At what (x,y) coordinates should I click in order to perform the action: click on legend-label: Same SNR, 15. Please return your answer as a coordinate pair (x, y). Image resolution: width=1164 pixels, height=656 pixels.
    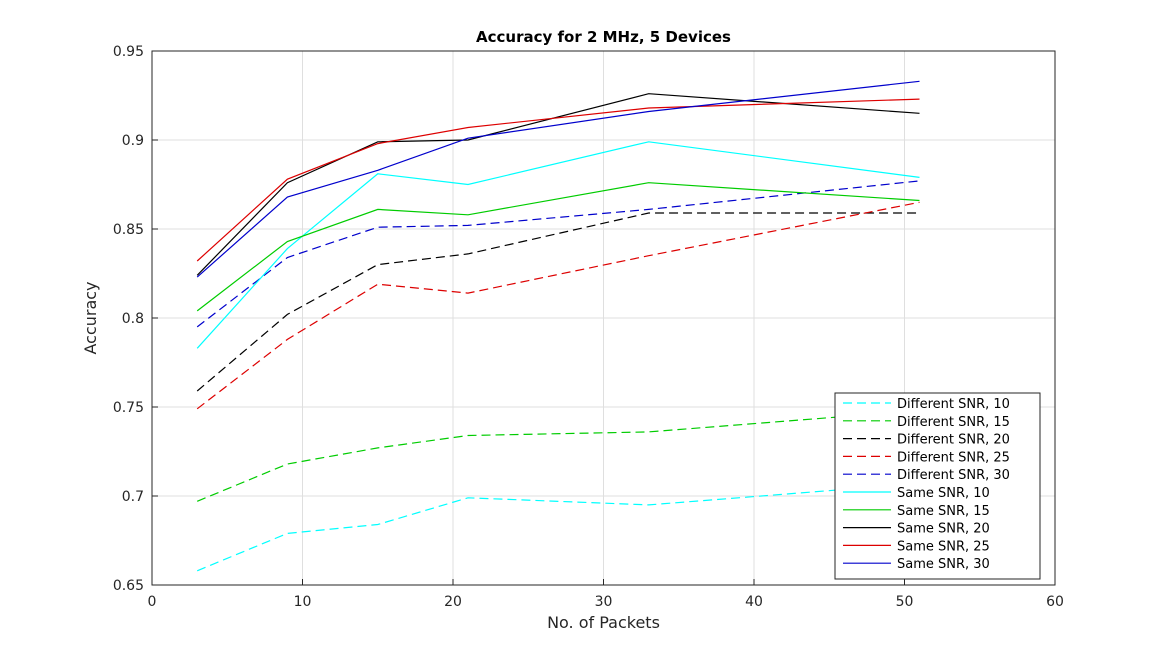
    Looking at the image, I should click on (943, 511).